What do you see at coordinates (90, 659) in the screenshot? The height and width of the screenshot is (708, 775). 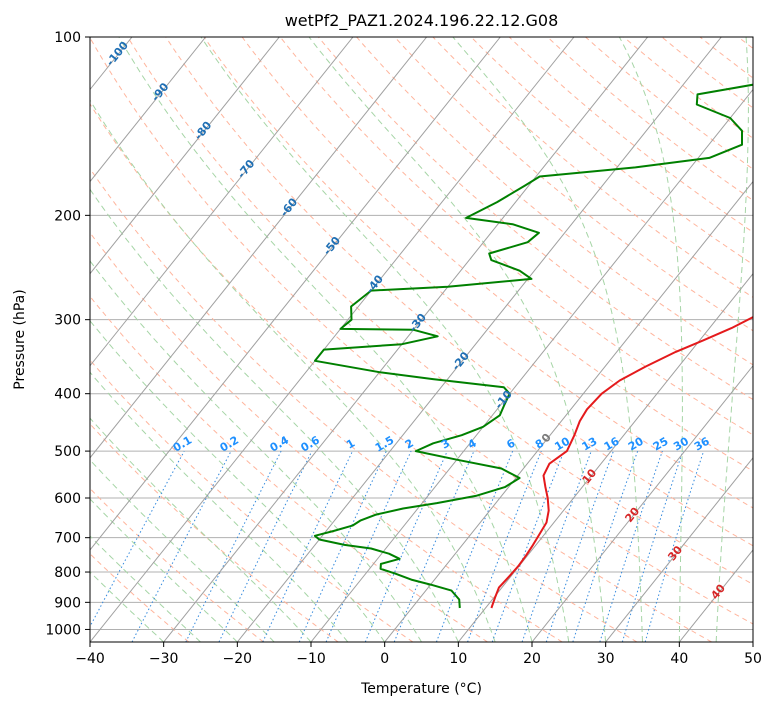 I see `x-tick-label: −40` at bounding box center [90, 659].